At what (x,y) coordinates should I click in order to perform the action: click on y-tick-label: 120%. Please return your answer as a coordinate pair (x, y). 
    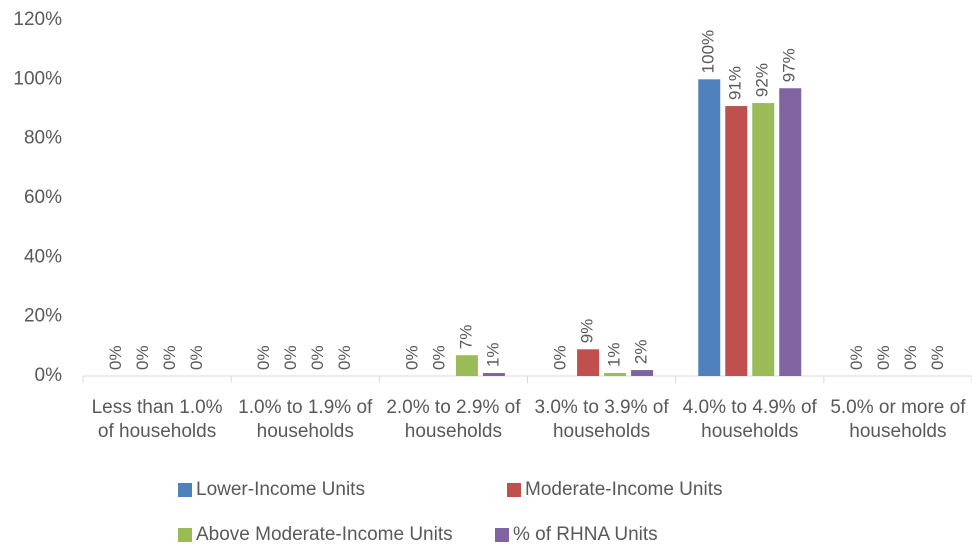
    Looking at the image, I should click on (37, 19).